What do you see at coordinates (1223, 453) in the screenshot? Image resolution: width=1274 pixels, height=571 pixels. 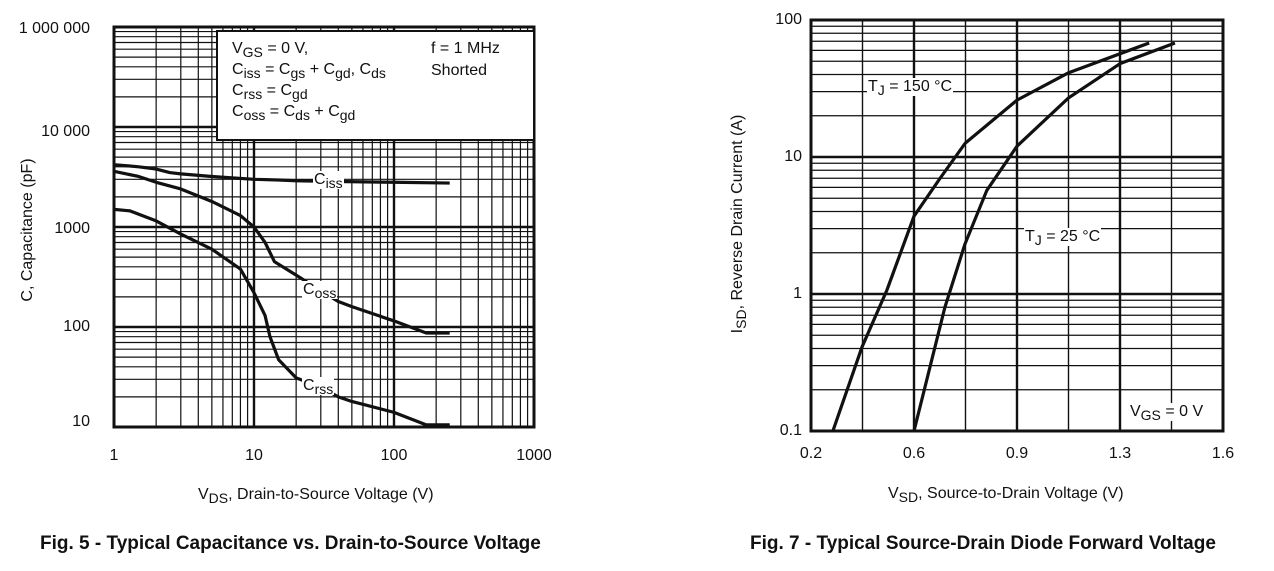 I see `x-tick-label: 1.6` at bounding box center [1223, 453].